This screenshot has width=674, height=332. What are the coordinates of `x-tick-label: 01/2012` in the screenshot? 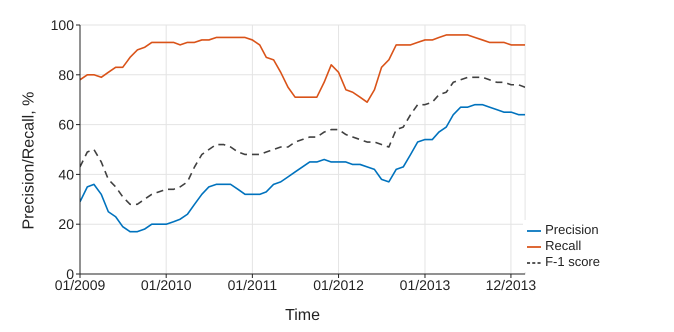 It's located at (338, 284).